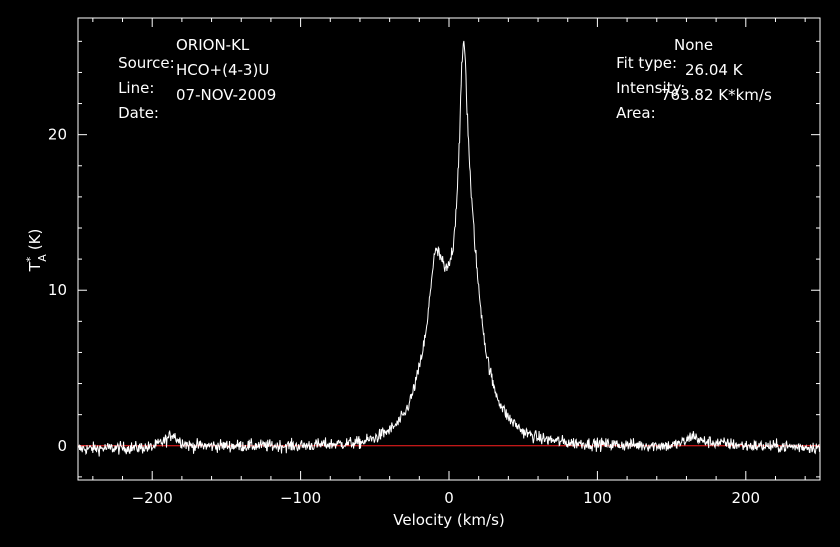 The height and width of the screenshot is (547, 840). What do you see at coordinates (136, 88) in the screenshot?
I see `line-label: Line:` at bounding box center [136, 88].